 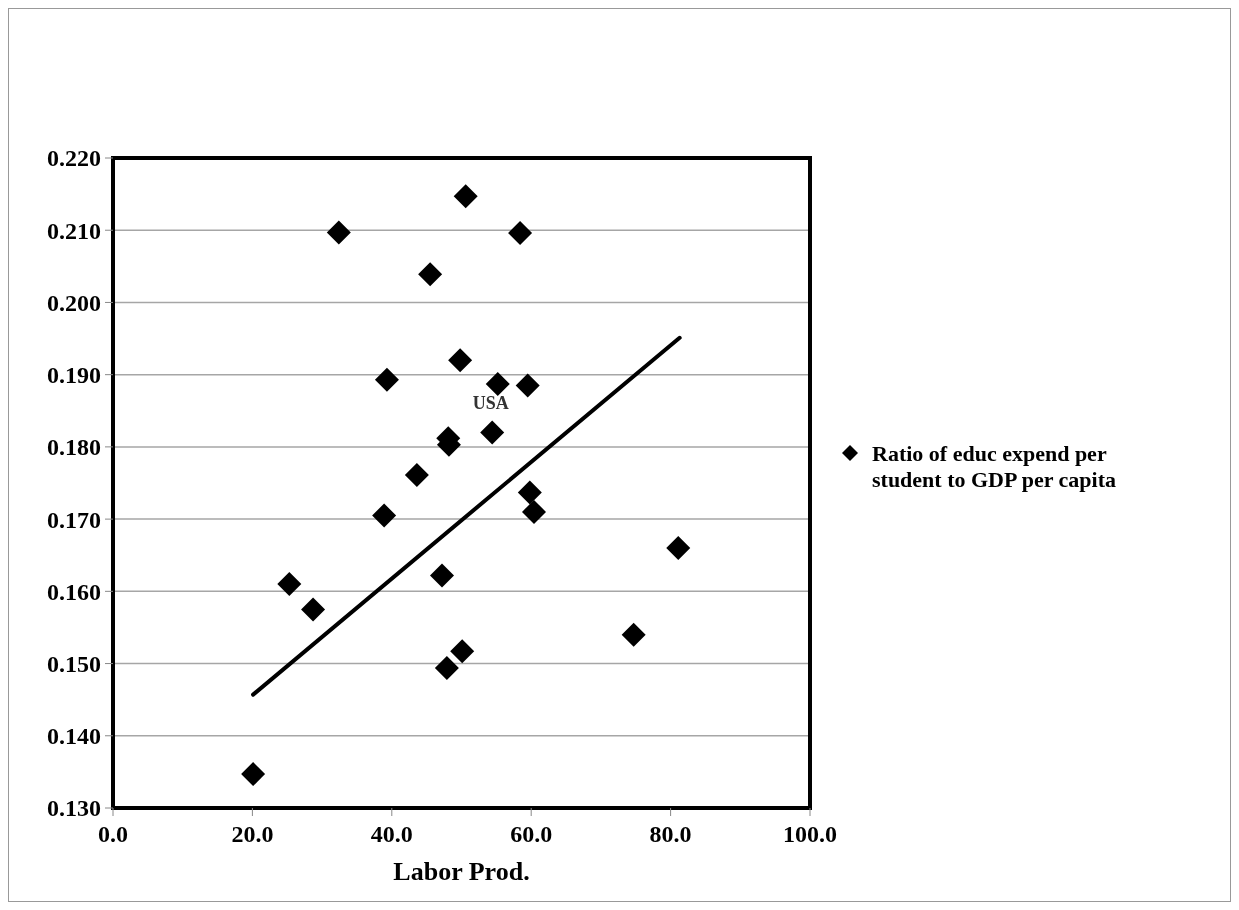 What do you see at coordinates (74, 736) in the screenshot?
I see `y-tick-label: 0.140` at bounding box center [74, 736].